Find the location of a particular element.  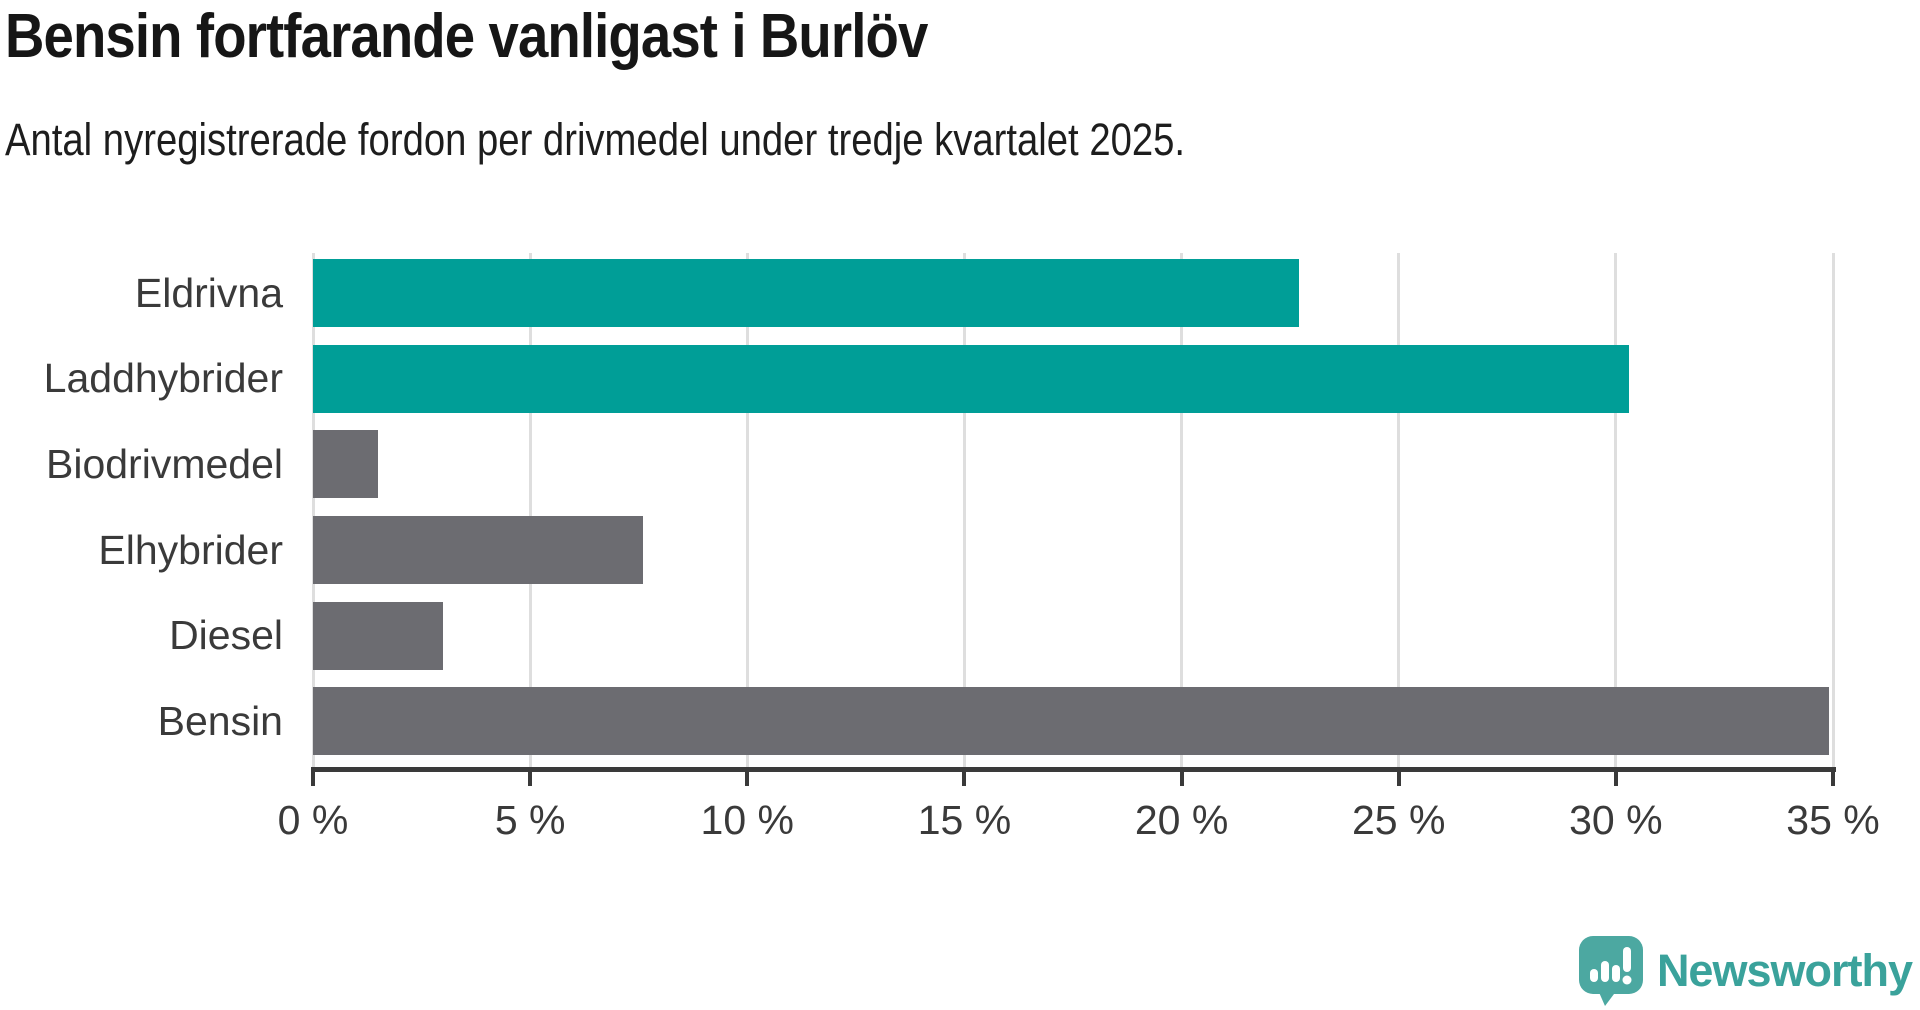

x-tick-label: 5 % is located at coordinates (530, 820).